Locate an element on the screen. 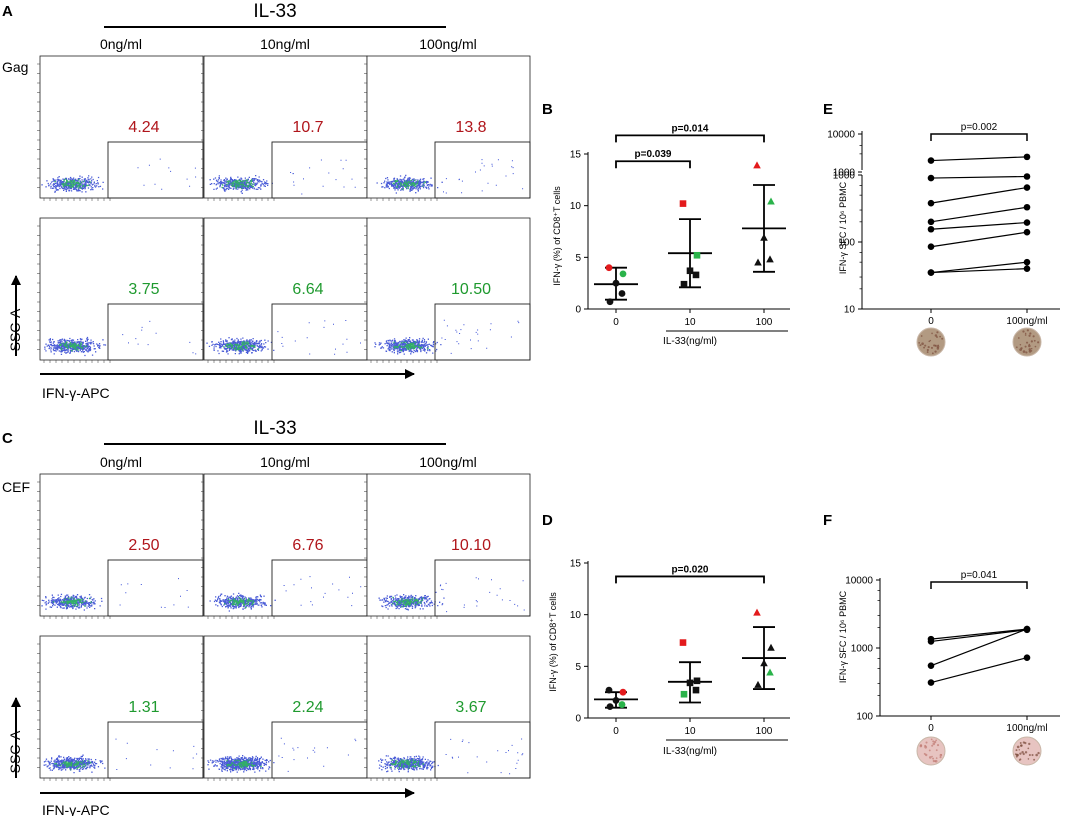 This screenshot has height=816, width=1084. x-tick-label: 0 is located at coordinates (616, 322).